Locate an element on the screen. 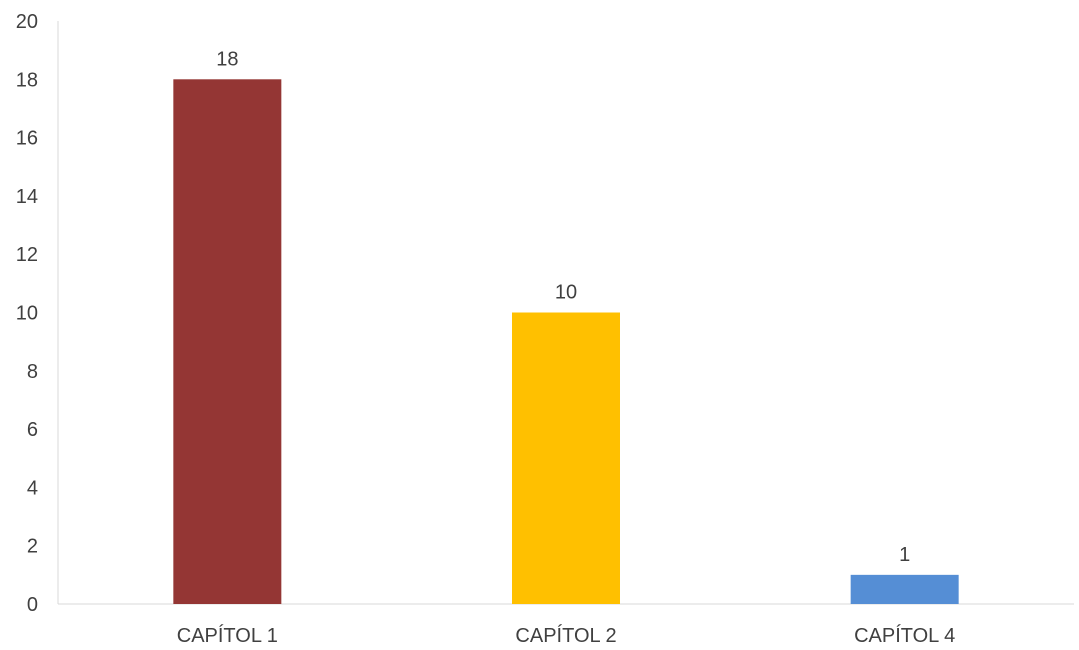 The width and height of the screenshot is (1079, 650). y-axis: 0 2 4 6 8 10 12 14 16 18 20 is located at coordinates (37, 313).